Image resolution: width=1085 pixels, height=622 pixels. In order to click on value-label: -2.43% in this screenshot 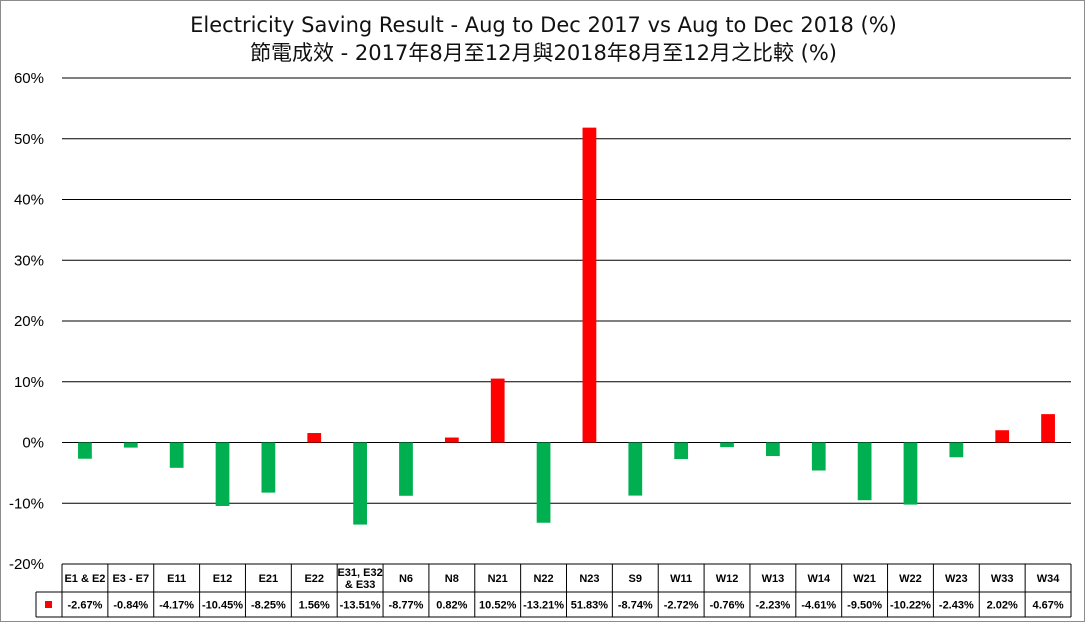, I will do `click(956, 606)`.